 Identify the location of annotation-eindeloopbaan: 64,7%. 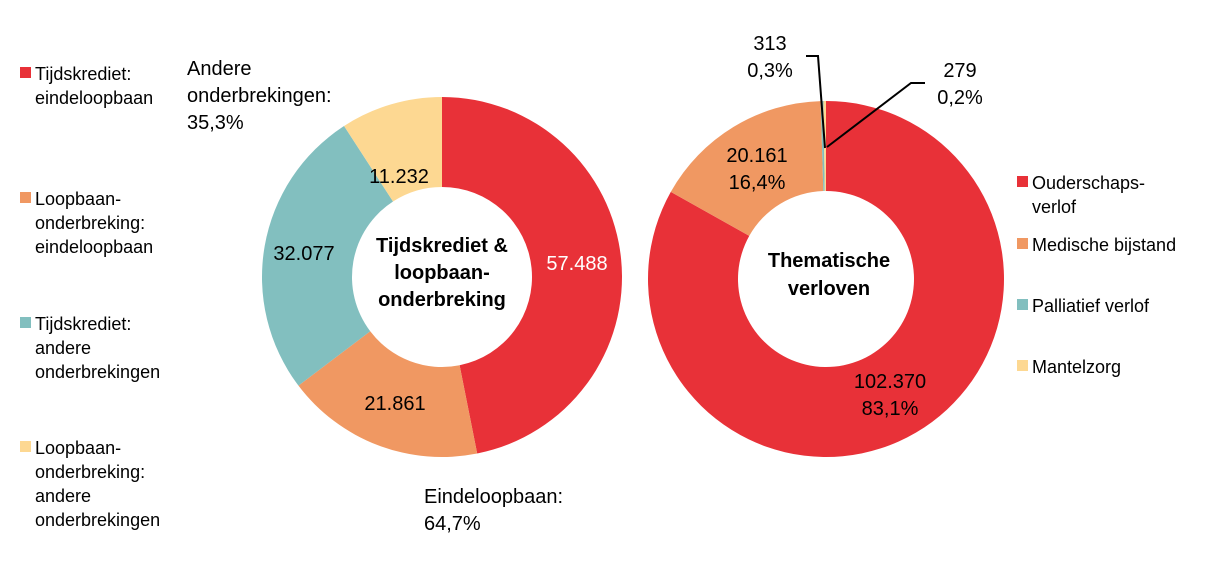
(452, 524).